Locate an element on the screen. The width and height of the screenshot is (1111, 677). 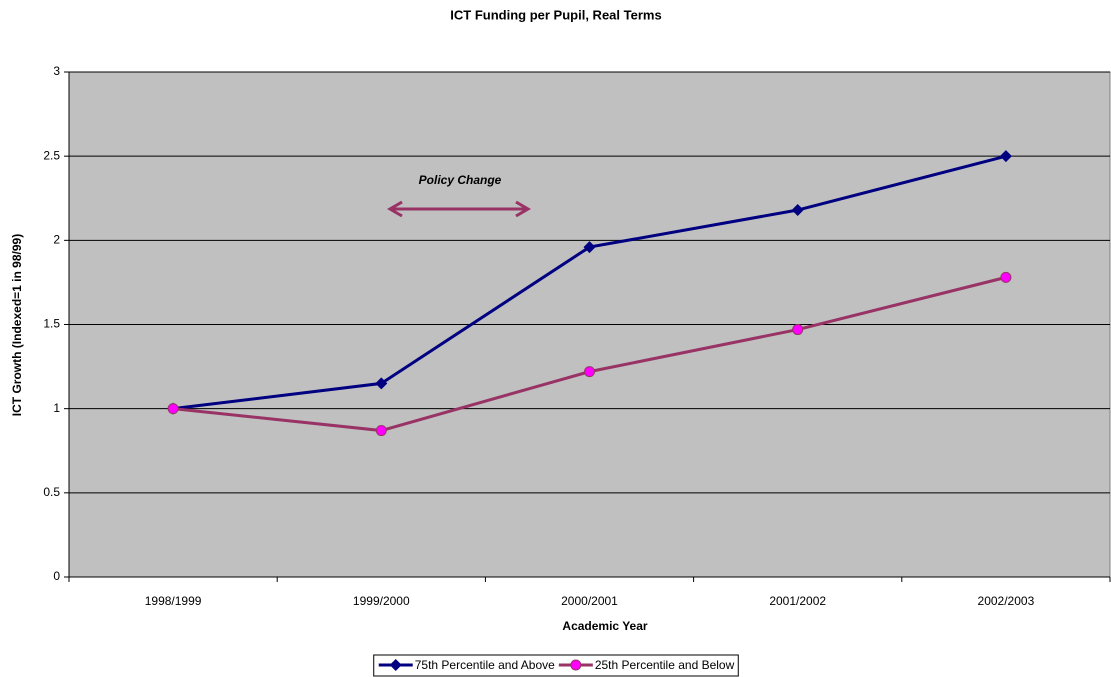
y-tick-label: 2.5 is located at coordinates (51, 155).